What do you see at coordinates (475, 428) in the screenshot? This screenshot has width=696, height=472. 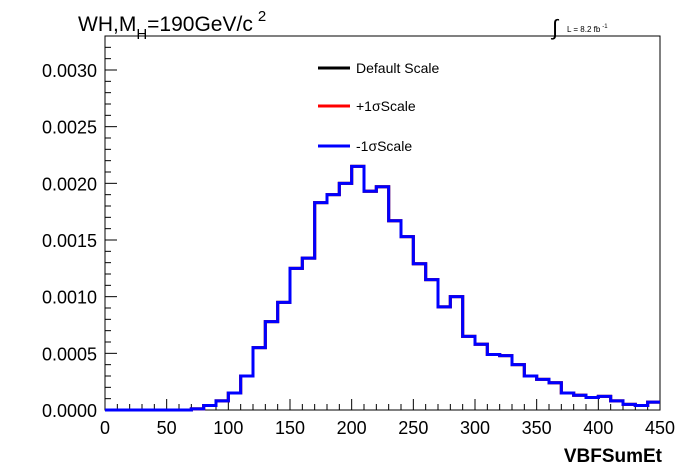 I see `x-tick-label: 300` at bounding box center [475, 428].